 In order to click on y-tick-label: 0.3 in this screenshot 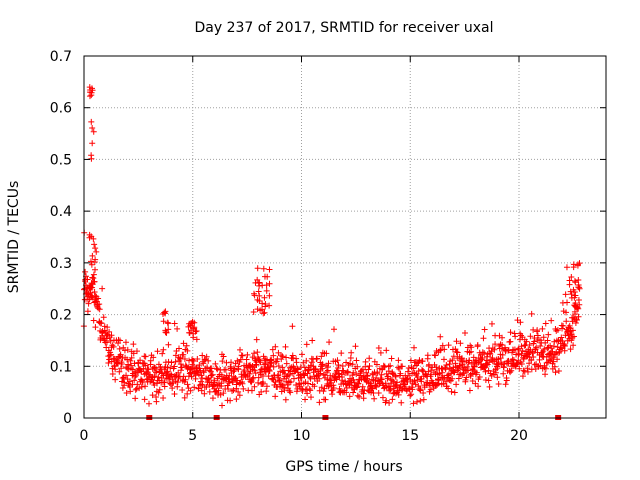, I will do `click(61, 264)`.